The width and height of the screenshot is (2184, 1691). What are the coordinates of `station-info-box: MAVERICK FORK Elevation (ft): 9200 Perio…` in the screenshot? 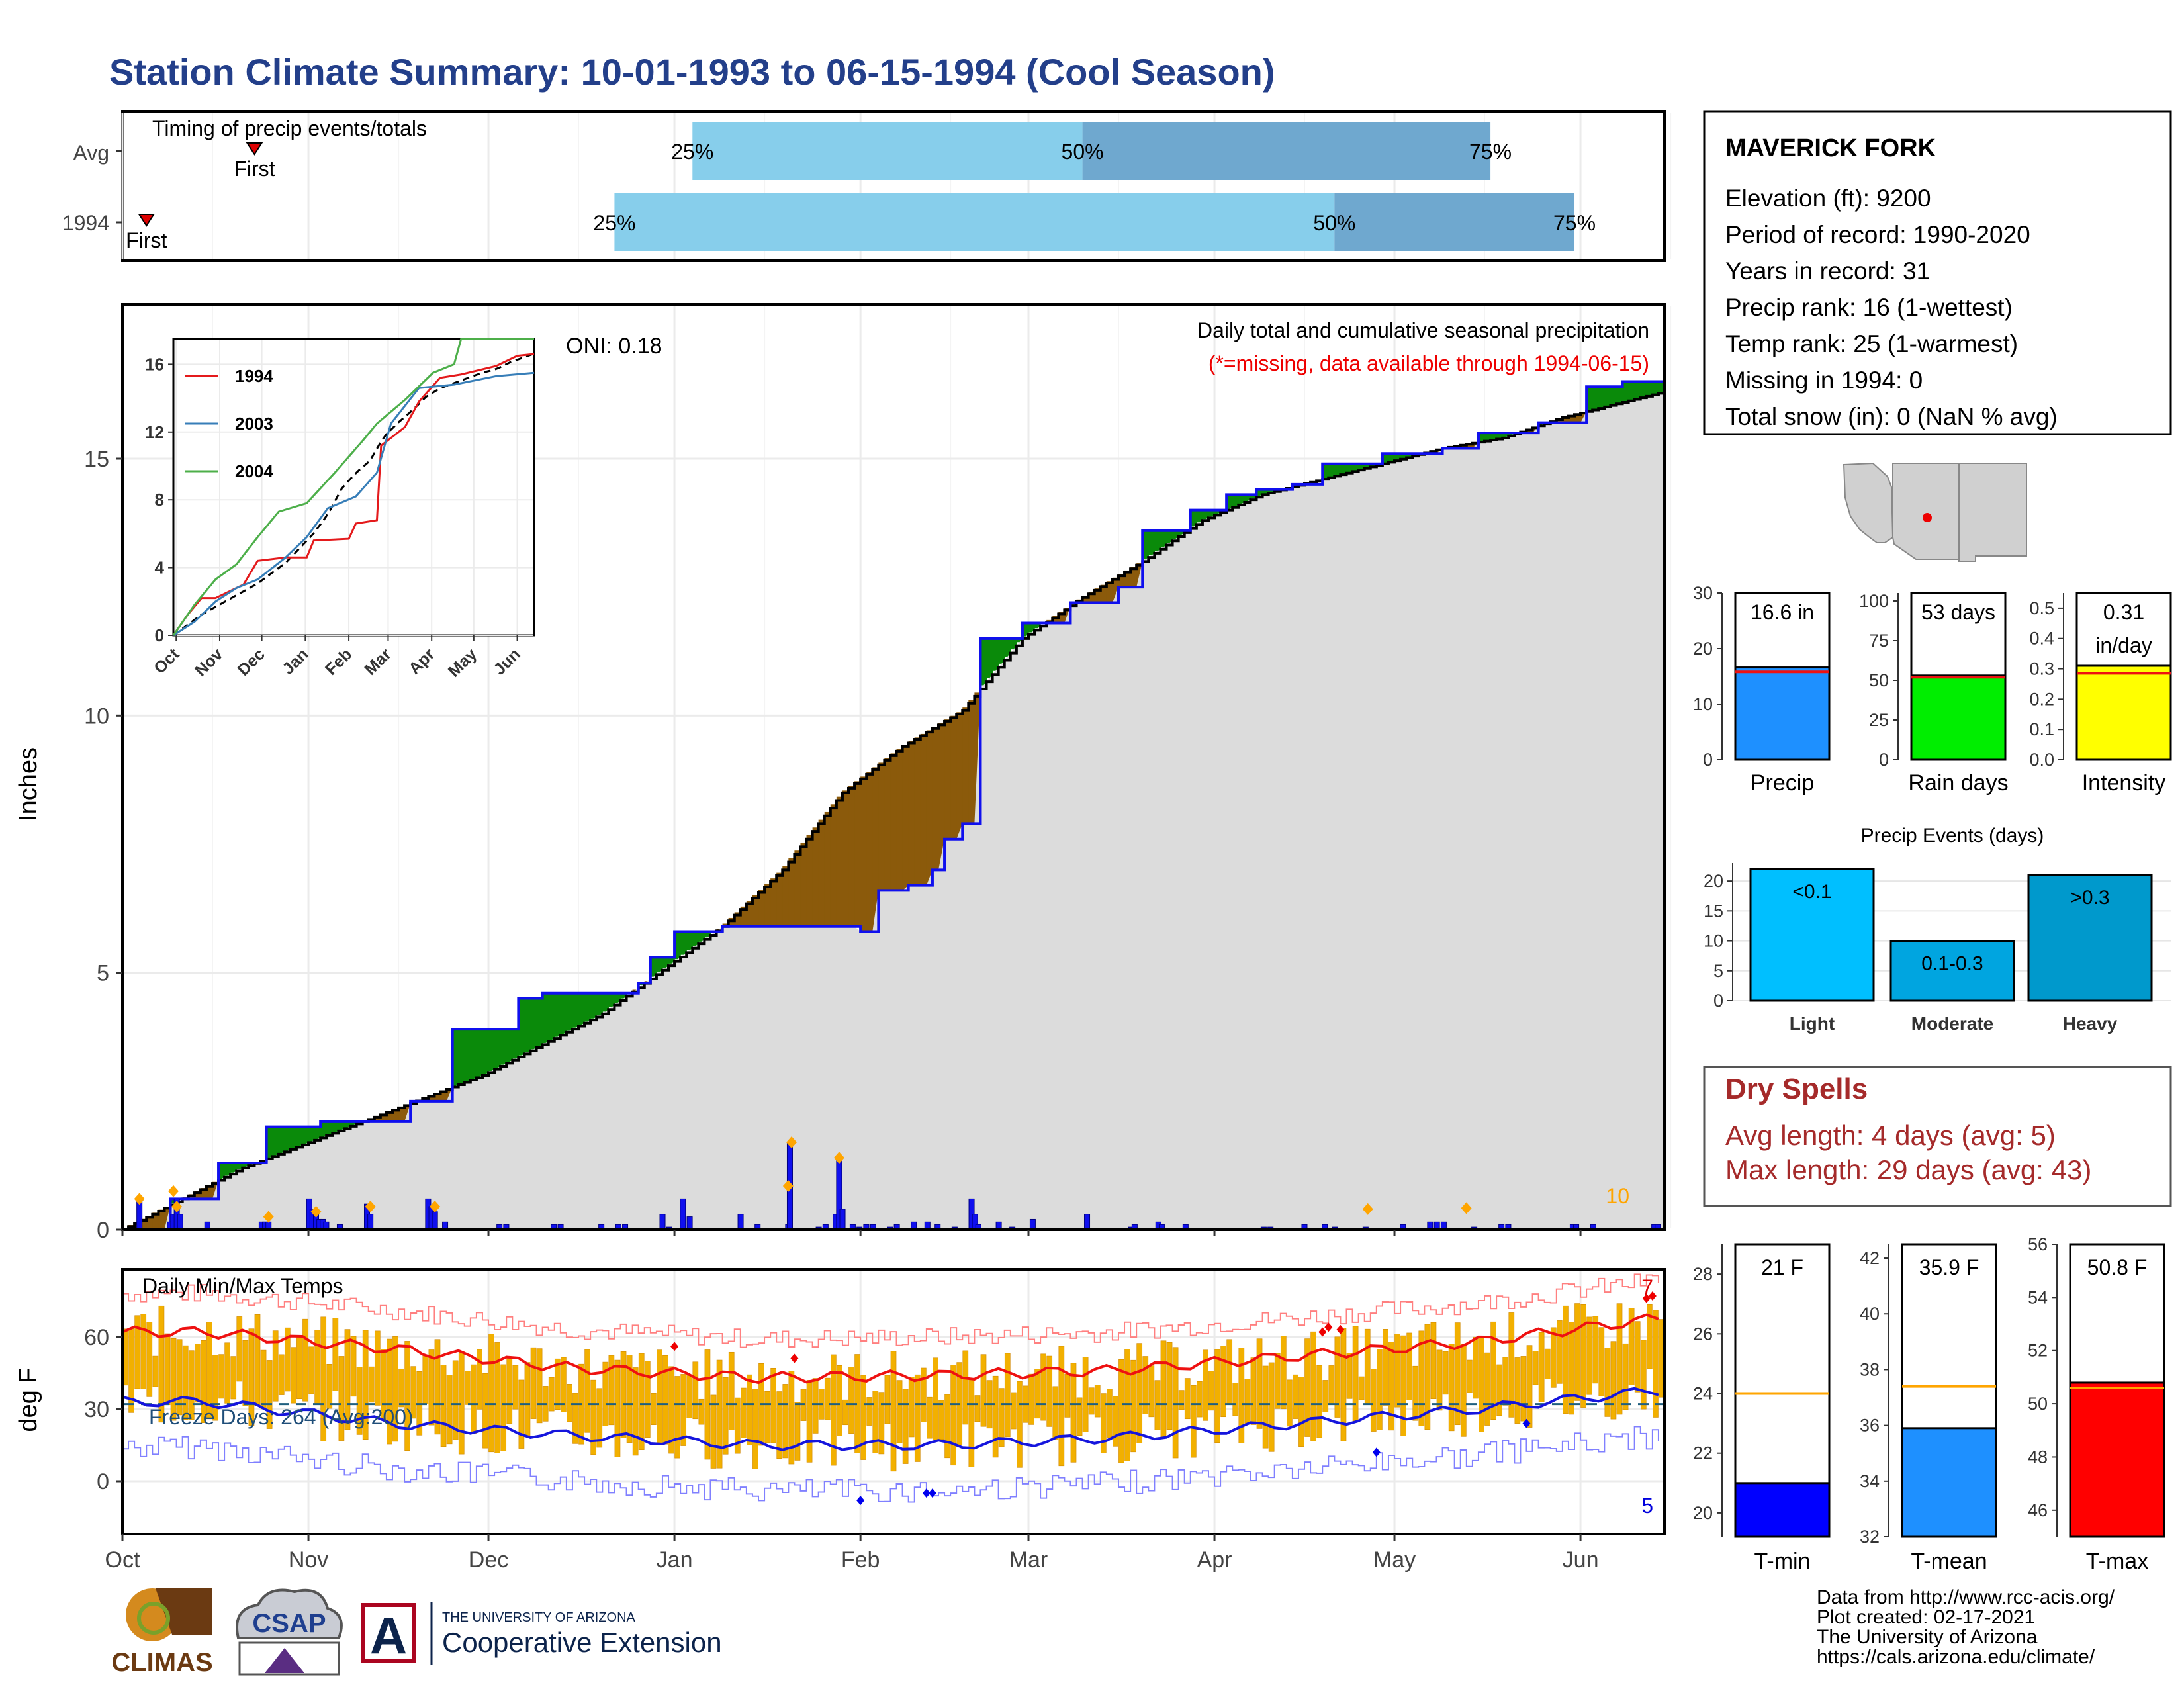 It's located at (1937, 272).